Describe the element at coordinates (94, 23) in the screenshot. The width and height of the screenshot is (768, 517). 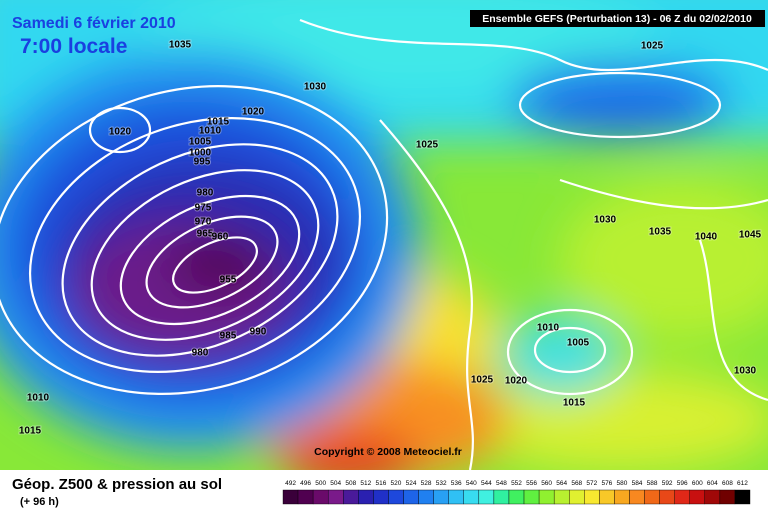
I see `date: Samedi 6 février 2010` at that location.